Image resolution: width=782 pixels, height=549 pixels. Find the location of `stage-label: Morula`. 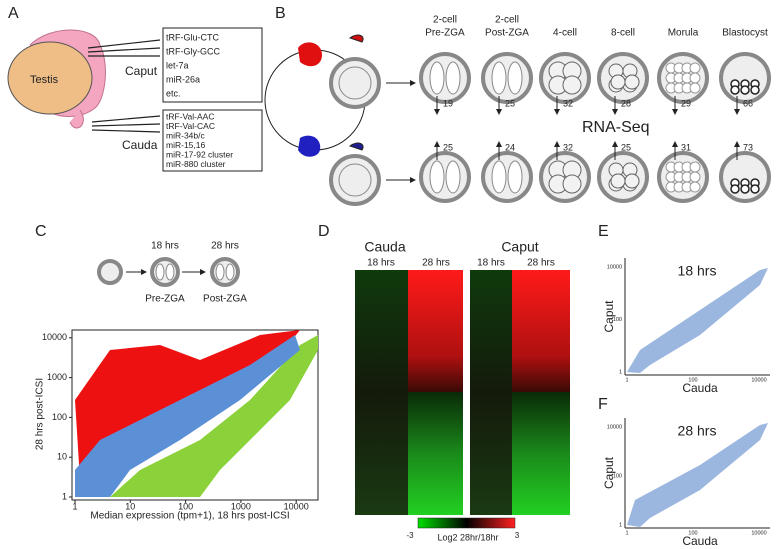

stage-label: Morula is located at coordinates (683, 33).